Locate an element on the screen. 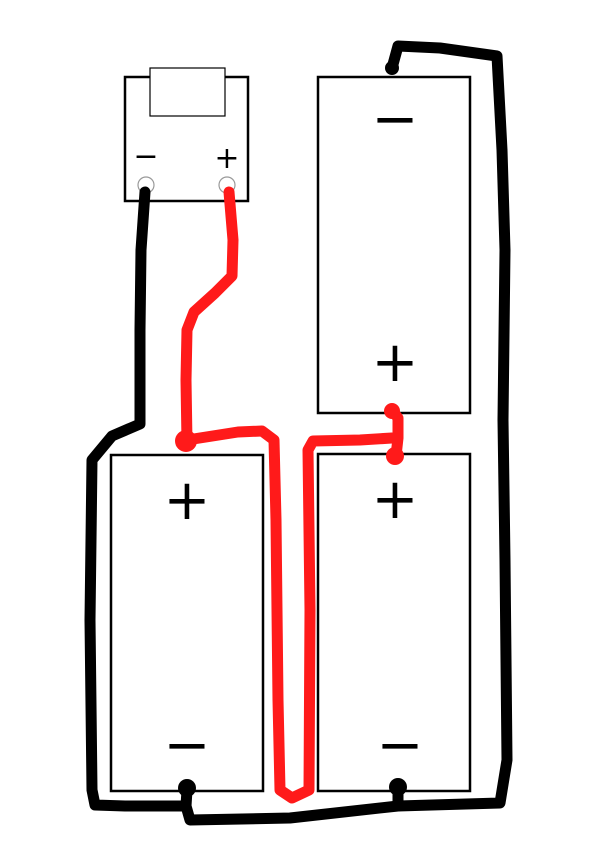 This screenshot has width=598, height=851. negative-junction-bottom-left is located at coordinates (187, 788).